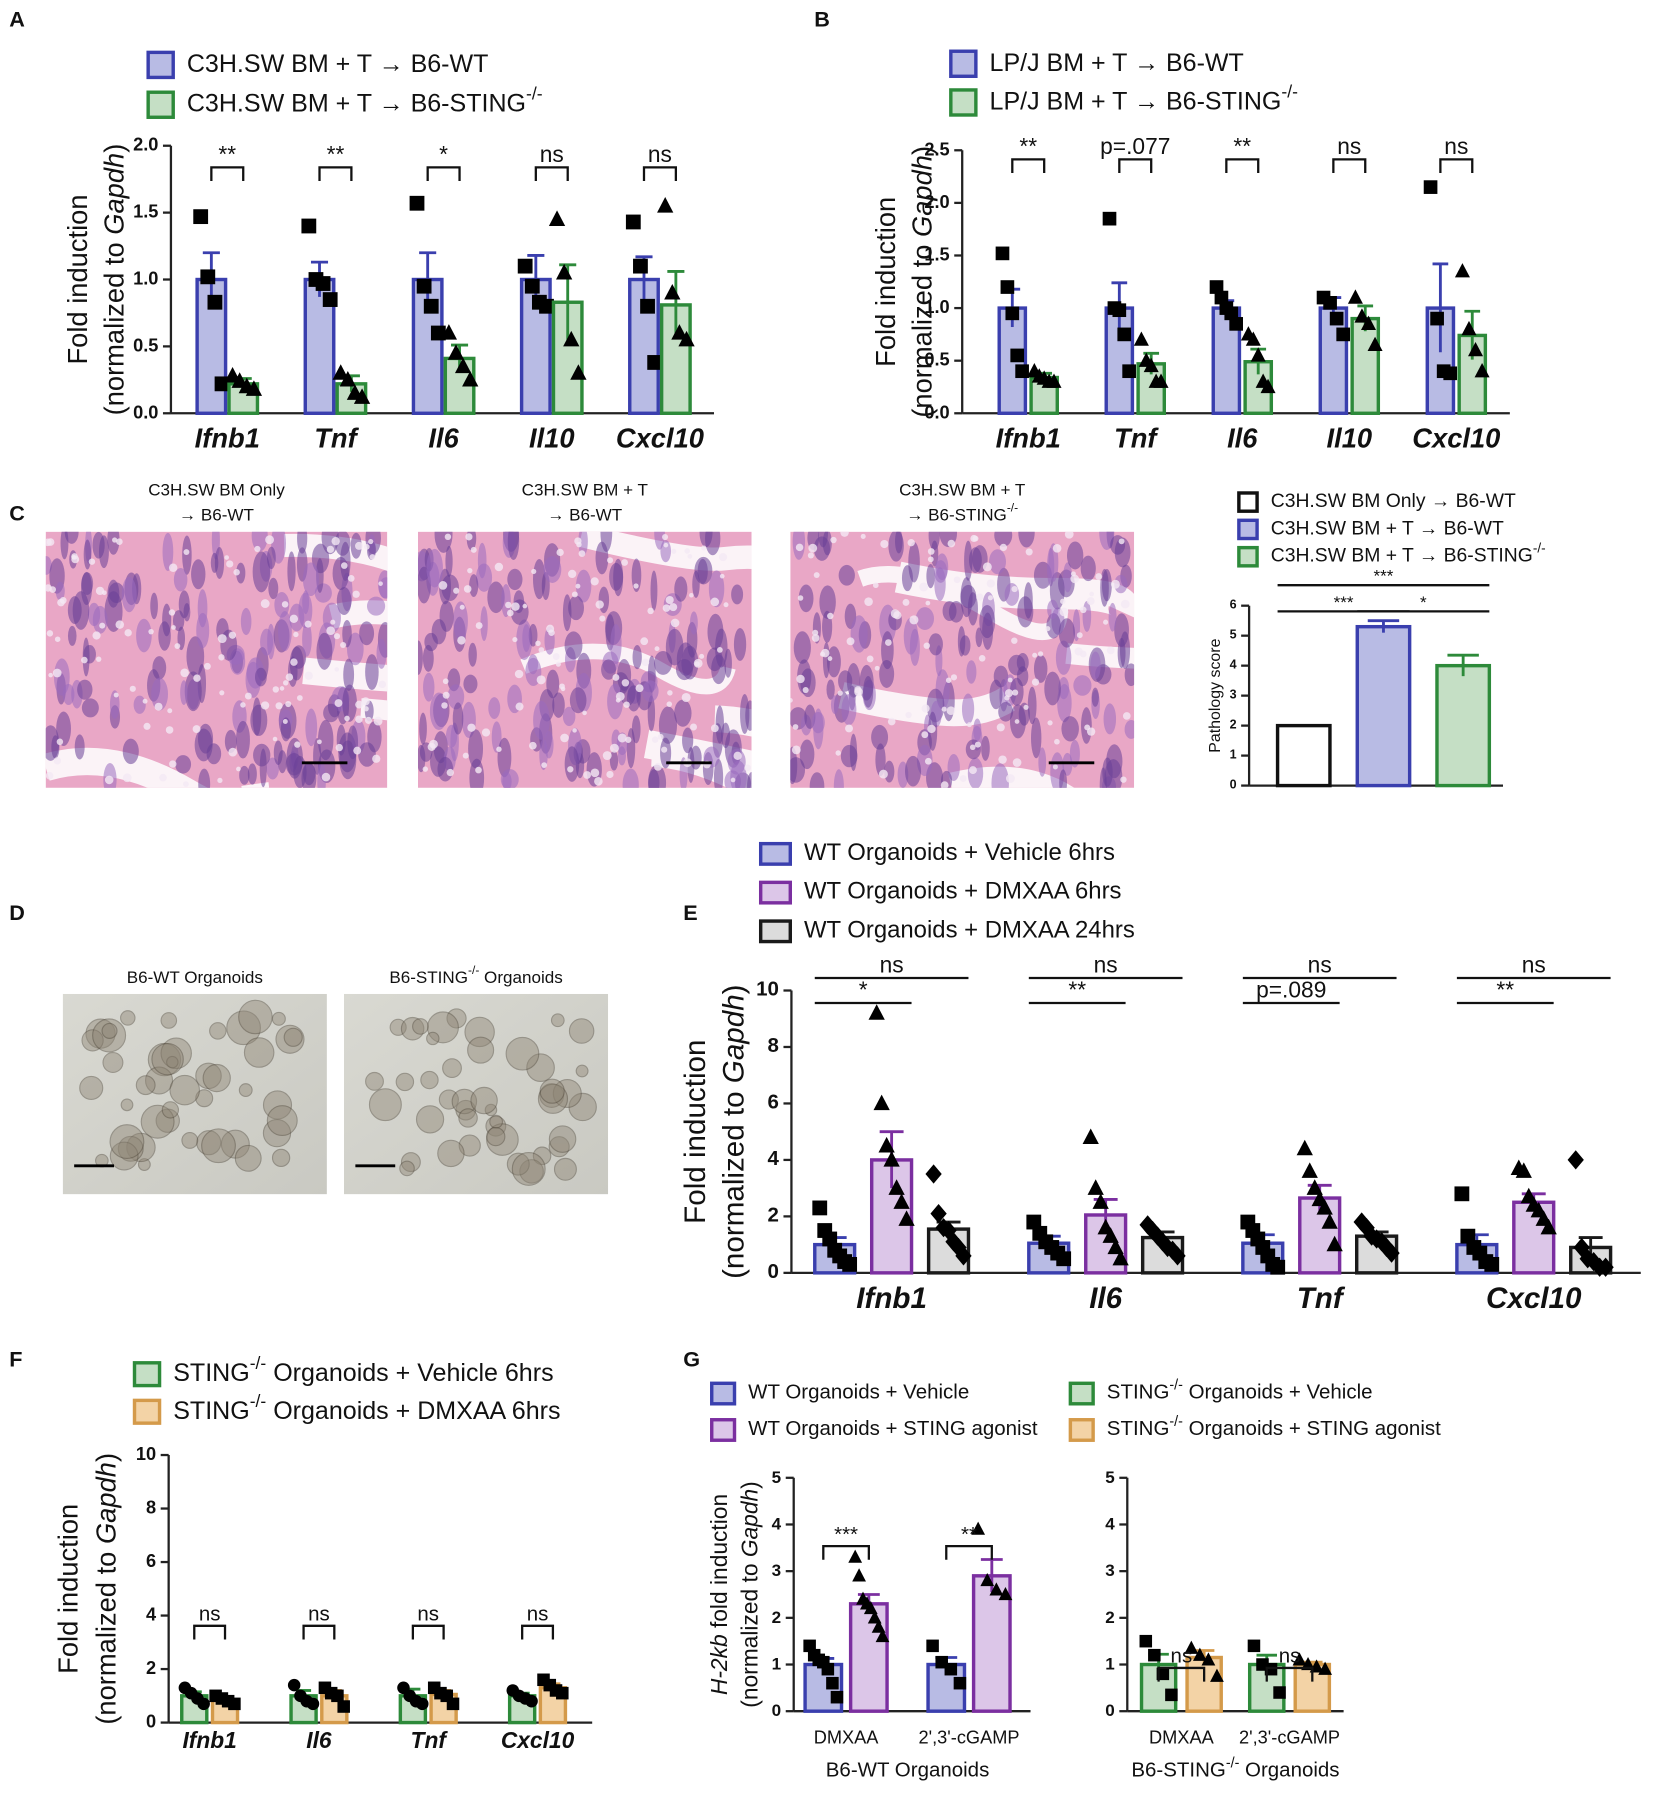 Image resolution: width=1658 pixels, height=1800 pixels. Describe the element at coordinates (690, 912) in the screenshot. I see `panel-label: E` at that location.